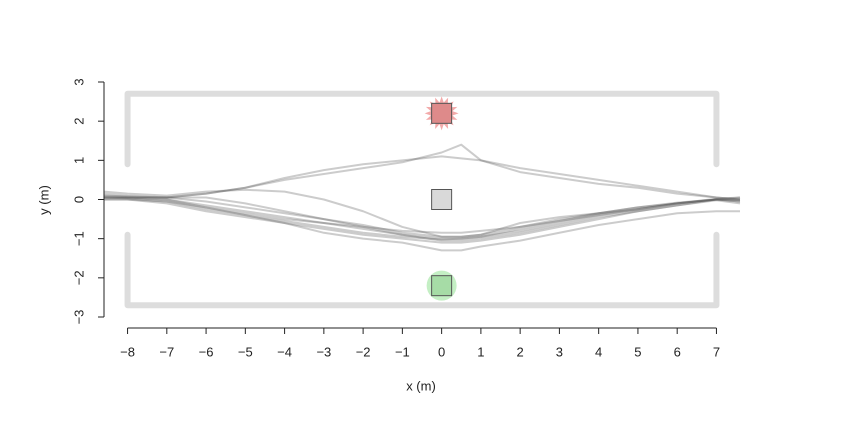 Image resolution: width=848 pixels, height=427 pixels. Describe the element at coordinates (637, 351) in the screenshot. I see `x-tick-label: 5` at that location.